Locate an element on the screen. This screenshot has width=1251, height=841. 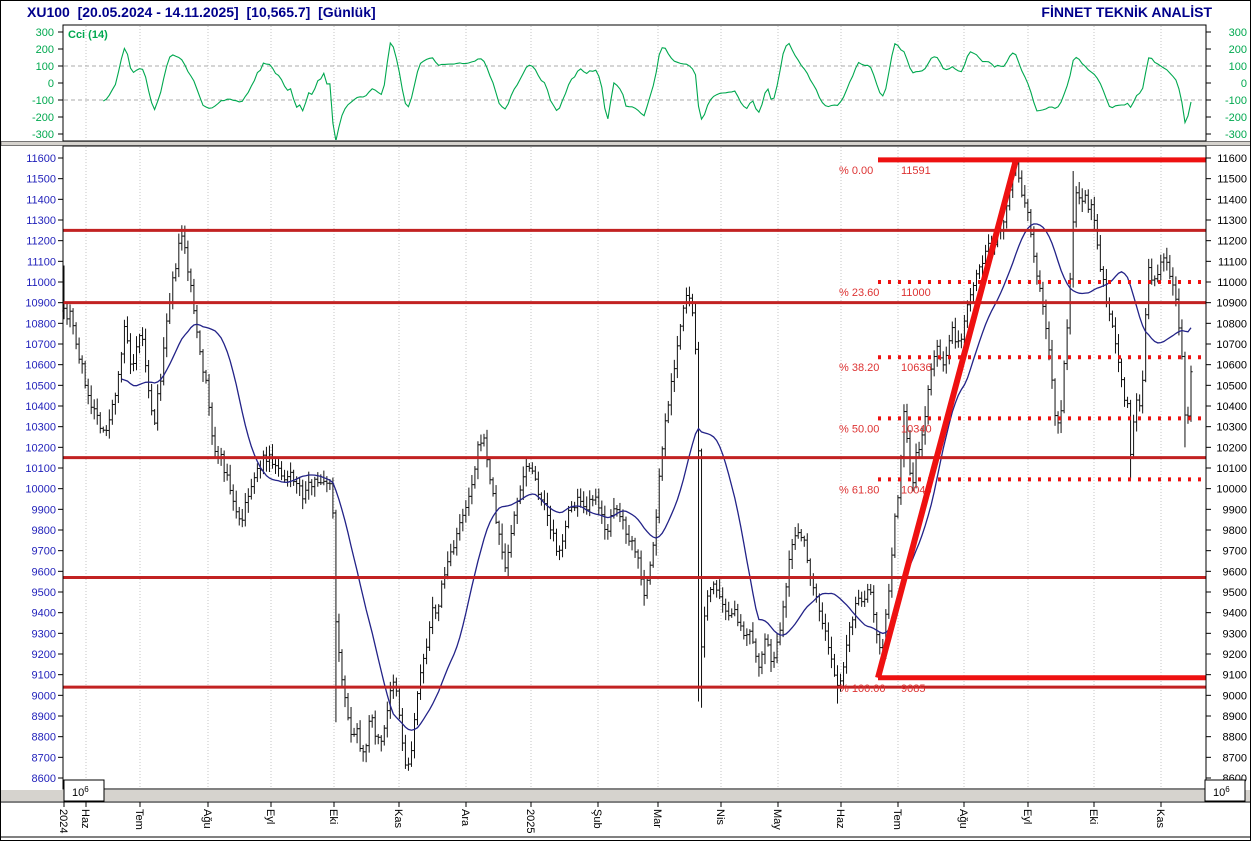
cci-panel is located at coordinates (634, 83).